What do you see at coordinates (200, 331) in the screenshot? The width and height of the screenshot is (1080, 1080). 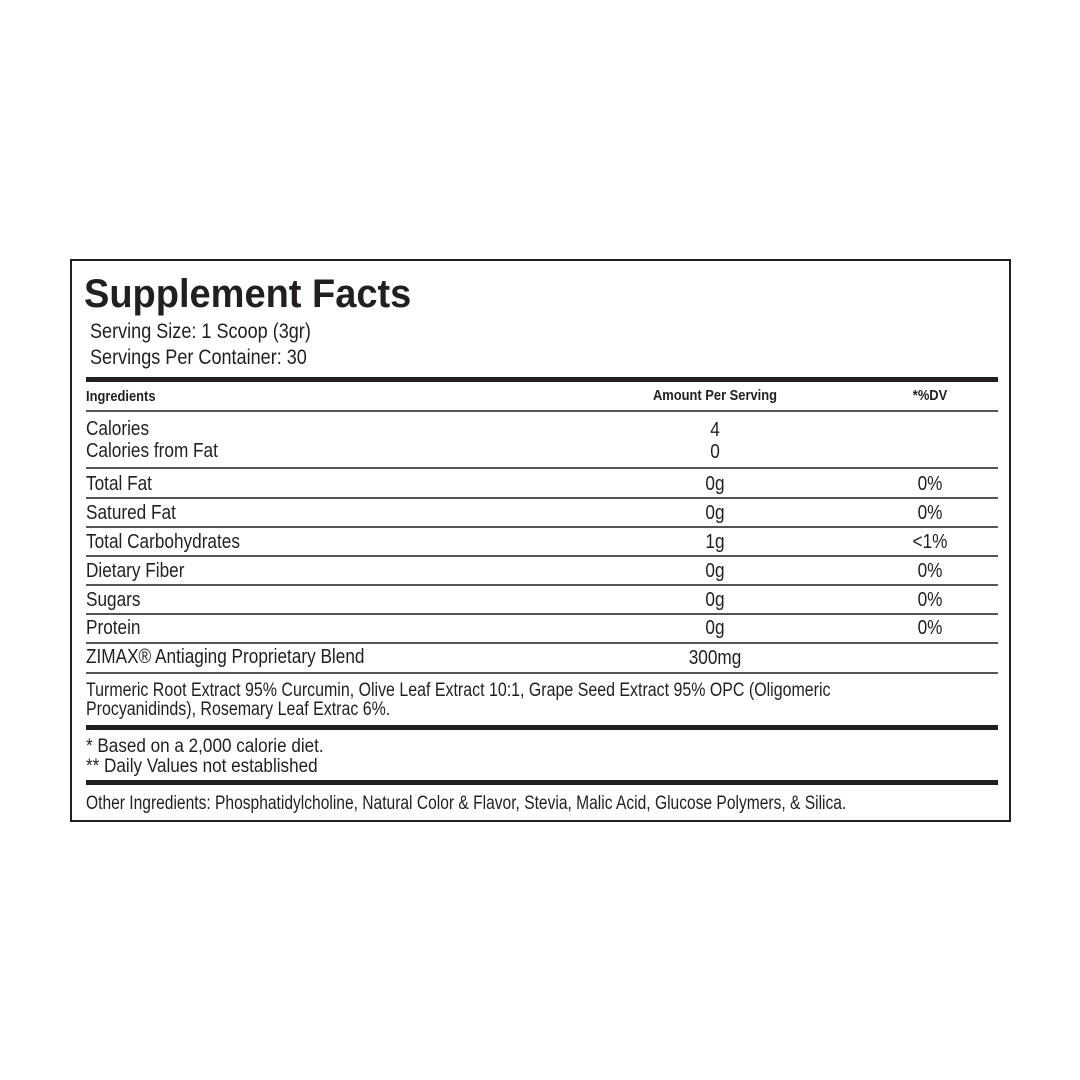 I see `serving-size: Serving Size: 1 Scoop (3gr)` at bounding box center [200, 331].